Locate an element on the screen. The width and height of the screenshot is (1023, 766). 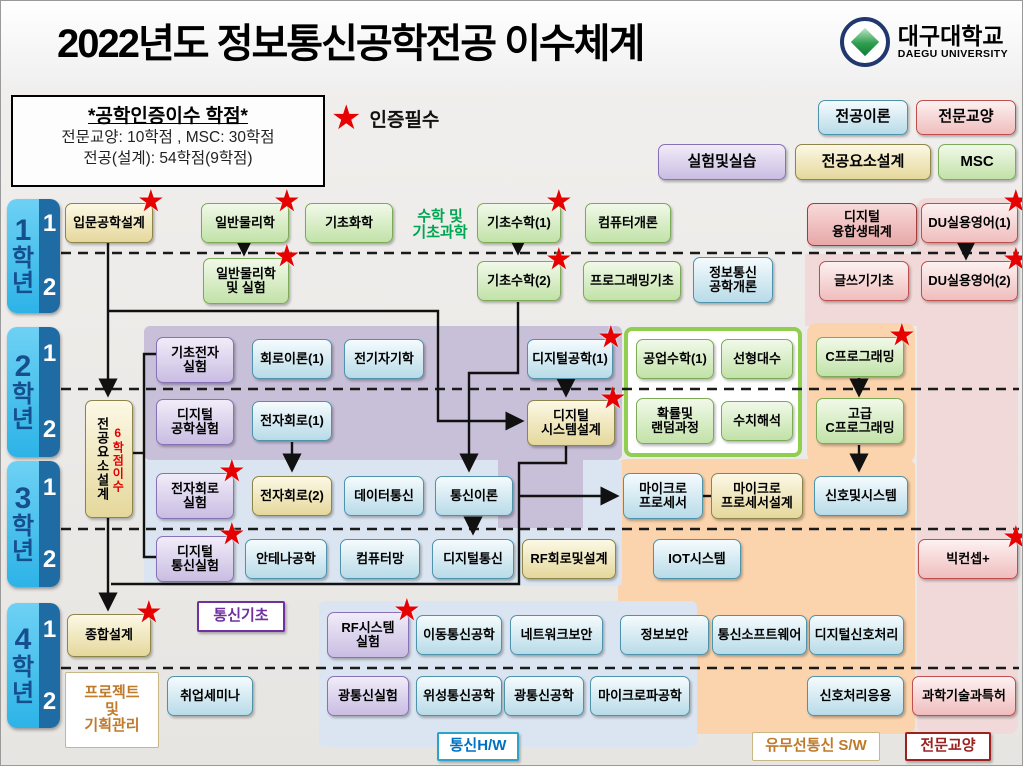
course-box: 전자회로(1) is located at coordinates (292, 421).